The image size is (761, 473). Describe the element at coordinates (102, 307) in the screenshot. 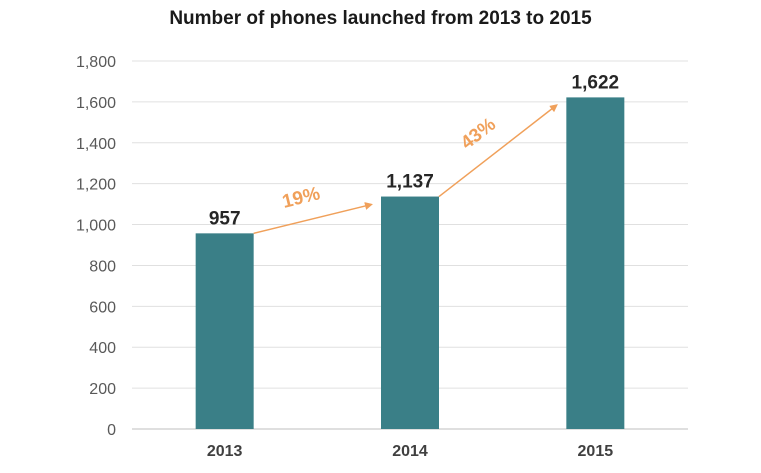

I see `y-tick-label: 600` at that location.